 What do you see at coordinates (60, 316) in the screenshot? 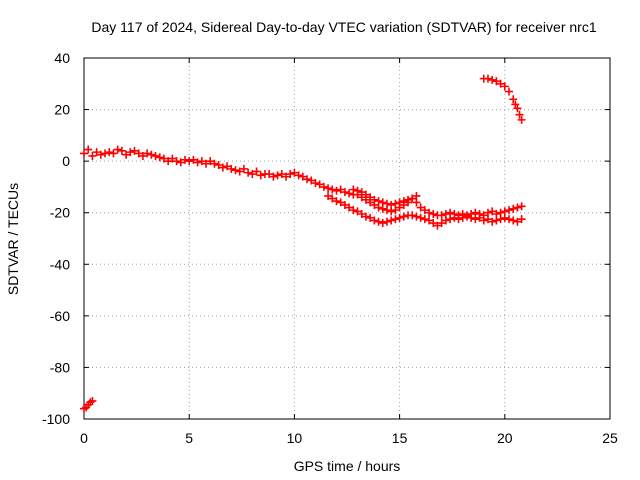
I see `y-tick-label: -60` at bounding box center [60, 316].